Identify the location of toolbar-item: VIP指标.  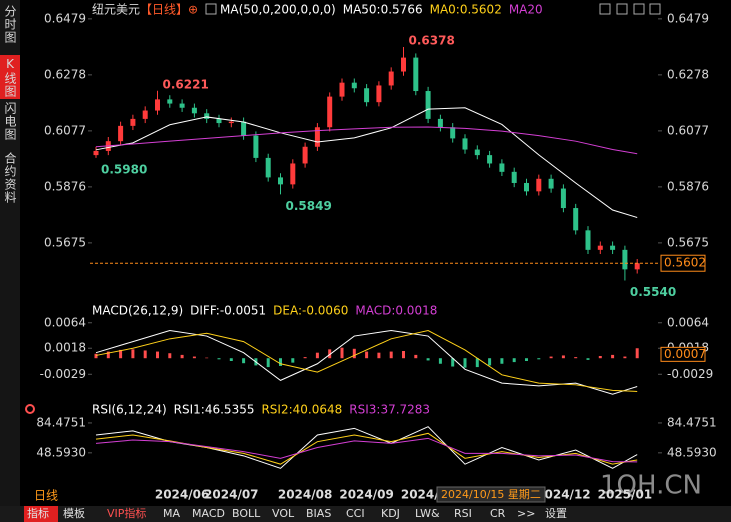
(126, 513).